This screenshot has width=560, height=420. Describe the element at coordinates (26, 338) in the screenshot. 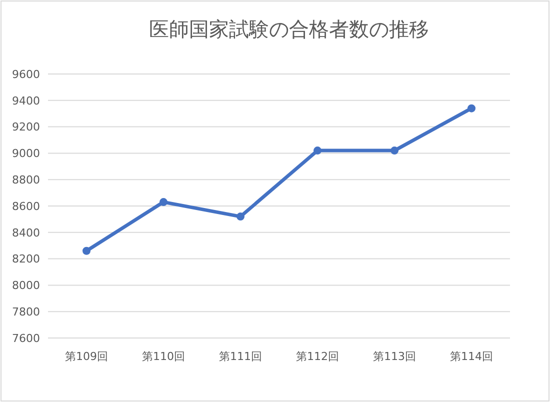

I see `y-tick-label: 7600` at that location.